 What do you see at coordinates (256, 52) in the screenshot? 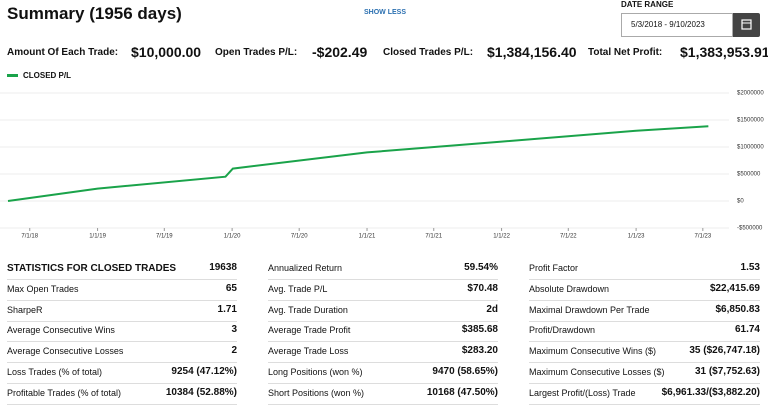
I see `summary-label: Open Trades P/L:` at bounding box center [256, 52].